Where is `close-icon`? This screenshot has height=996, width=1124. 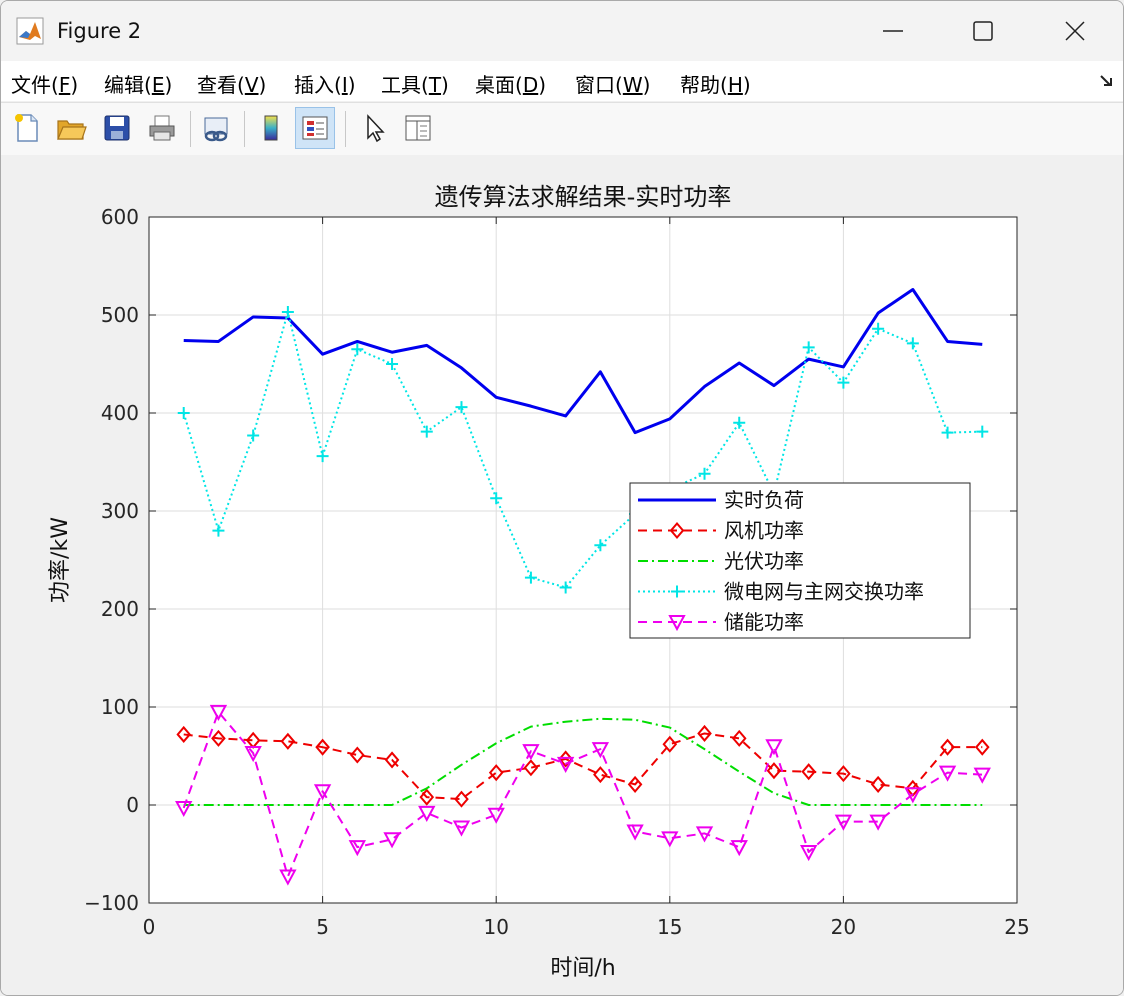 close-icon is located at coordinates (1075, 31).